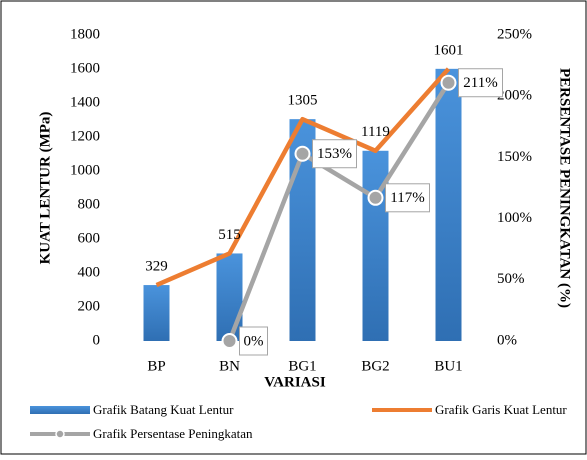 This screenshot has width=587, height=460. Describe the element at coordinates (163, 409) in the screenshot. I see `legend-label: Grafik Batang Kuat Lentur` at that location.